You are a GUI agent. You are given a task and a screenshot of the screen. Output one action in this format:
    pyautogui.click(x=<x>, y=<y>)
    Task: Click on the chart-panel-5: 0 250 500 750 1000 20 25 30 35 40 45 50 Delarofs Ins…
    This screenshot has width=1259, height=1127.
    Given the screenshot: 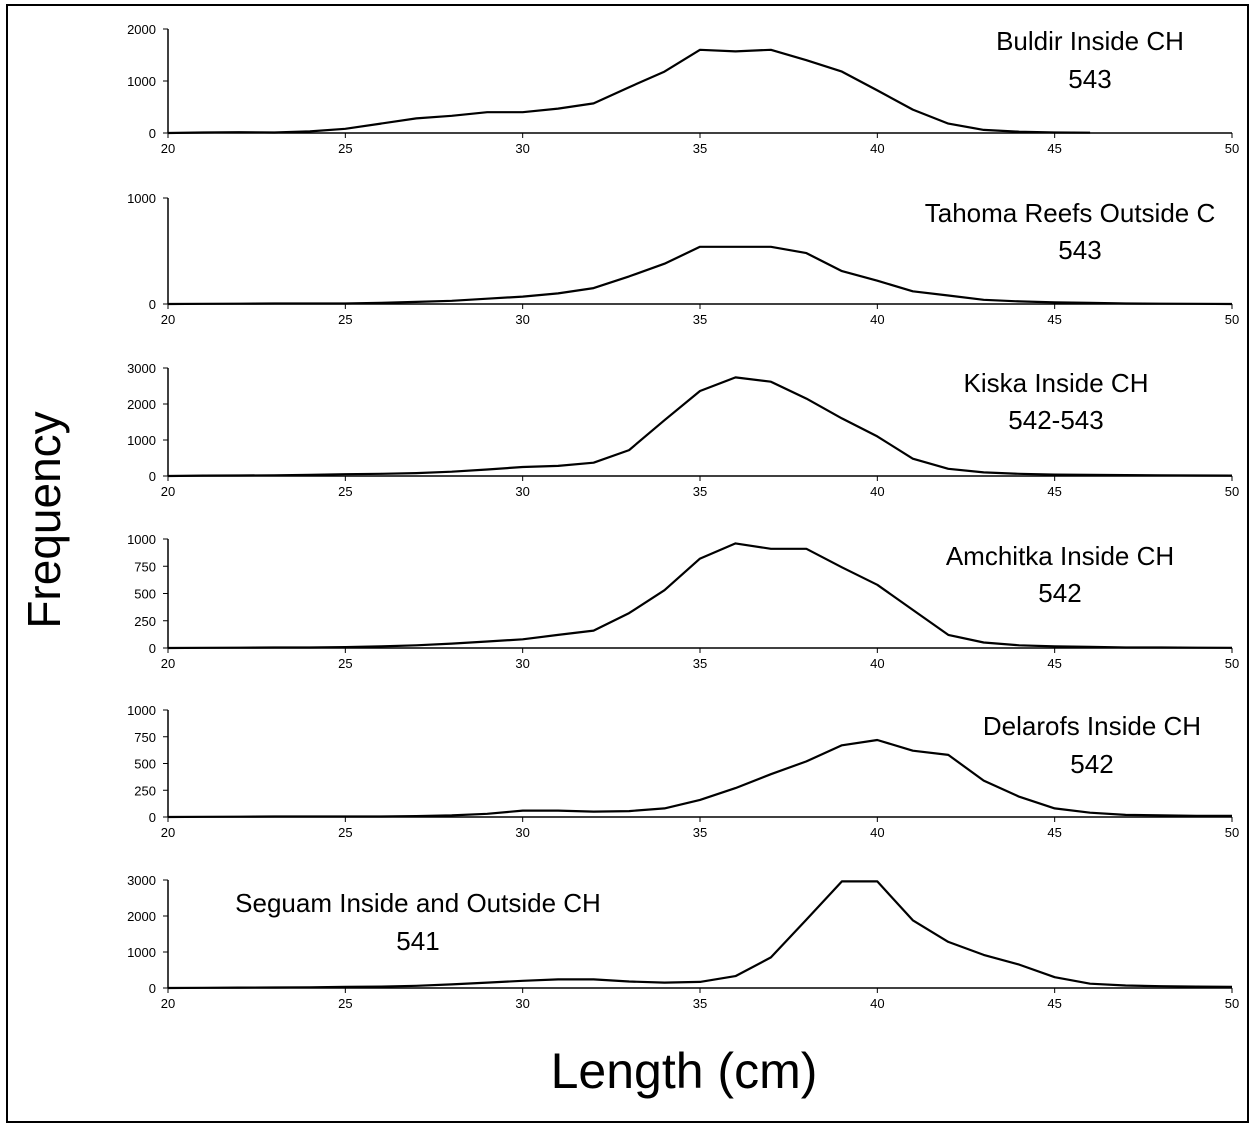 What is the action you would take?
    pyautogui.click(x=683, y=771)
    